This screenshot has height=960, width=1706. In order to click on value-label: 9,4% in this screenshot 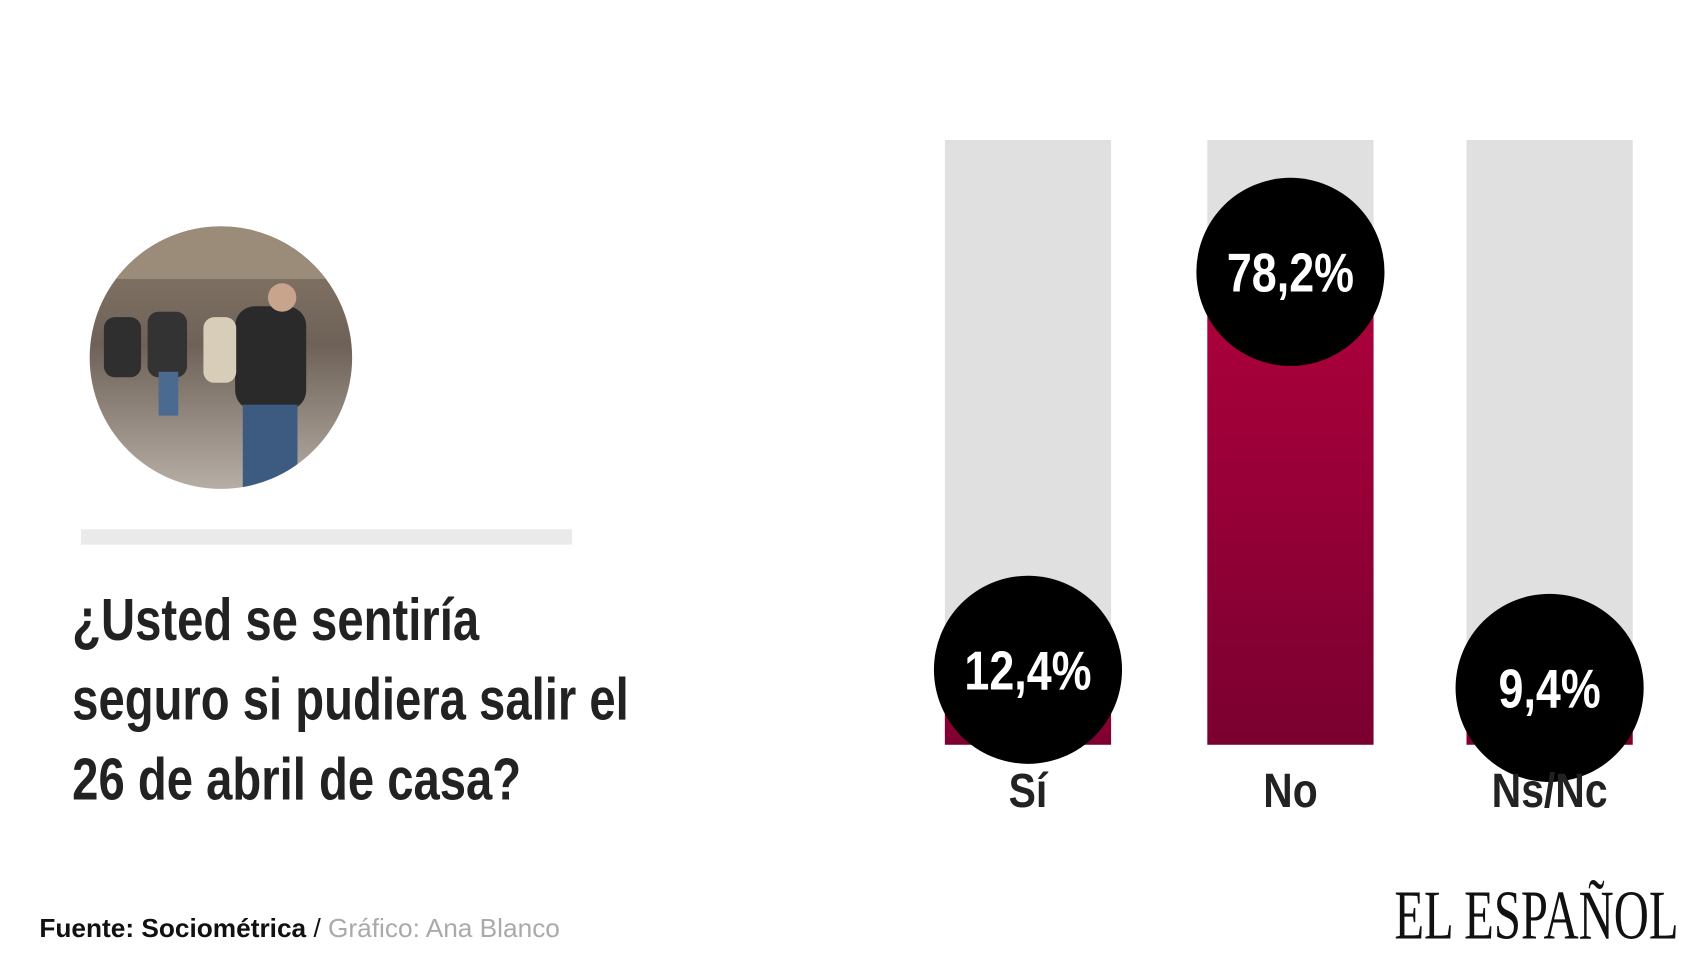, I will do `click(1550, 688)`.